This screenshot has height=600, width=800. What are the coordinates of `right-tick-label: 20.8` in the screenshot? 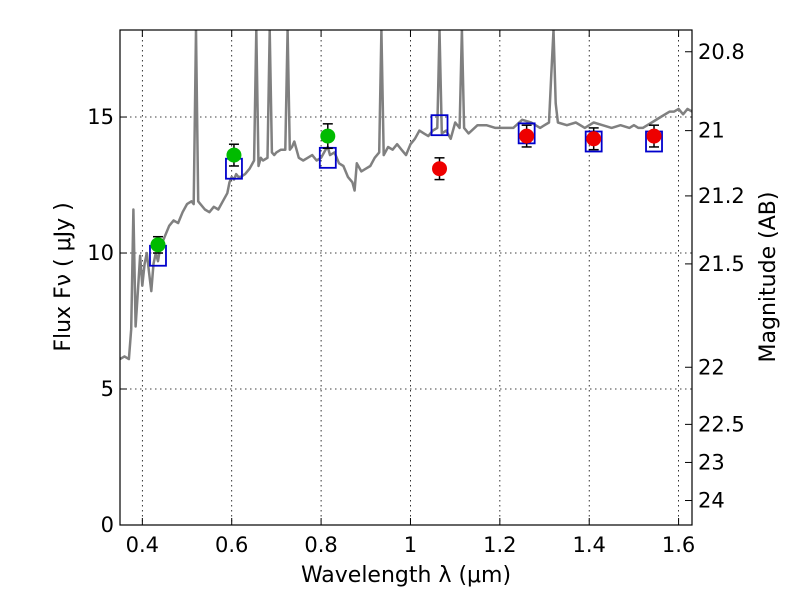 It's located at (721, 52).